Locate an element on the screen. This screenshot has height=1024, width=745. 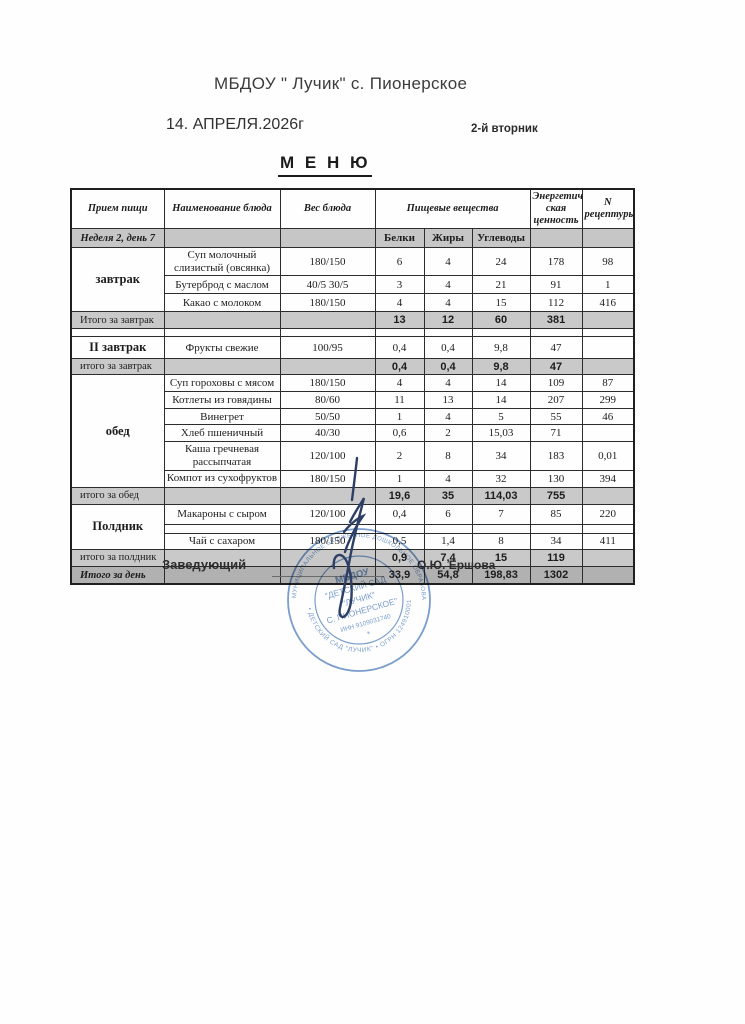
org-title: МБДОУ " Лучик" с. Пионерское is located at coordinates (341, 83).